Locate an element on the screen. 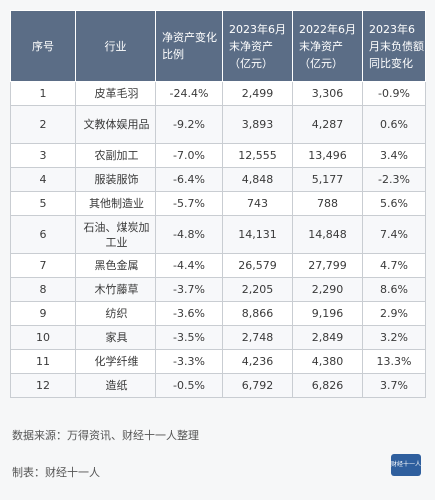 This screenshot has width=435, height=500. cell-net-assets-2022: 9,196 is located at coordinates (327, 313).